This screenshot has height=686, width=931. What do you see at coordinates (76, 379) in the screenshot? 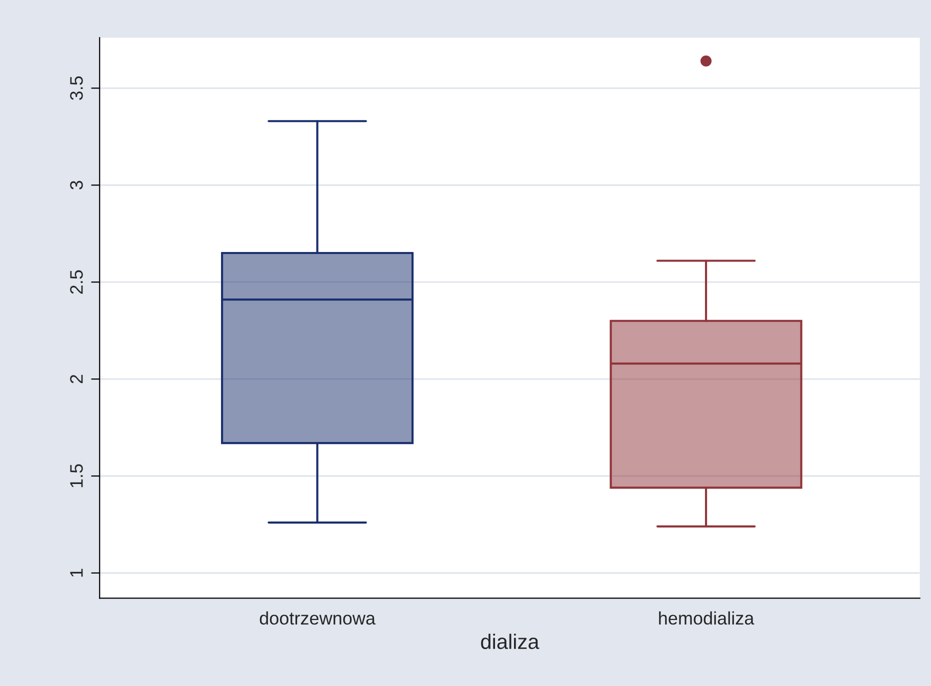
I see `y-tick-label: 2` at bounding box center [76, 379].